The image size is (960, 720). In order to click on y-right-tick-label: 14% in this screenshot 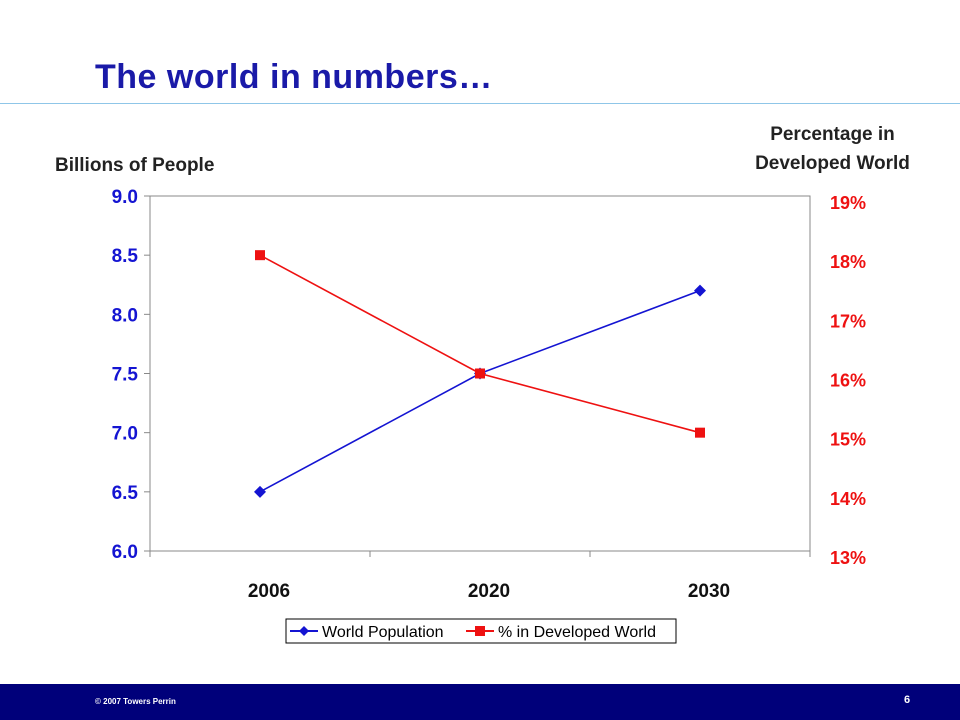, I will do `click(848, 499)`.